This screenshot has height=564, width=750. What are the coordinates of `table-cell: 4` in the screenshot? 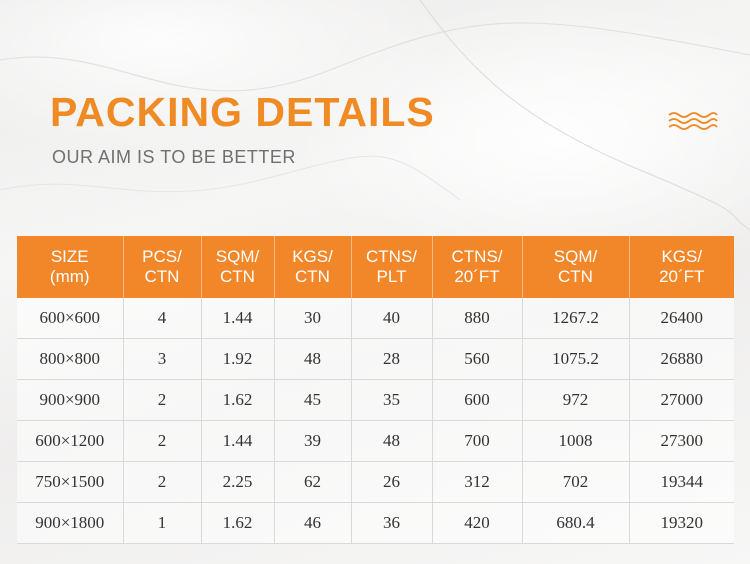 It's located at (161, 318).